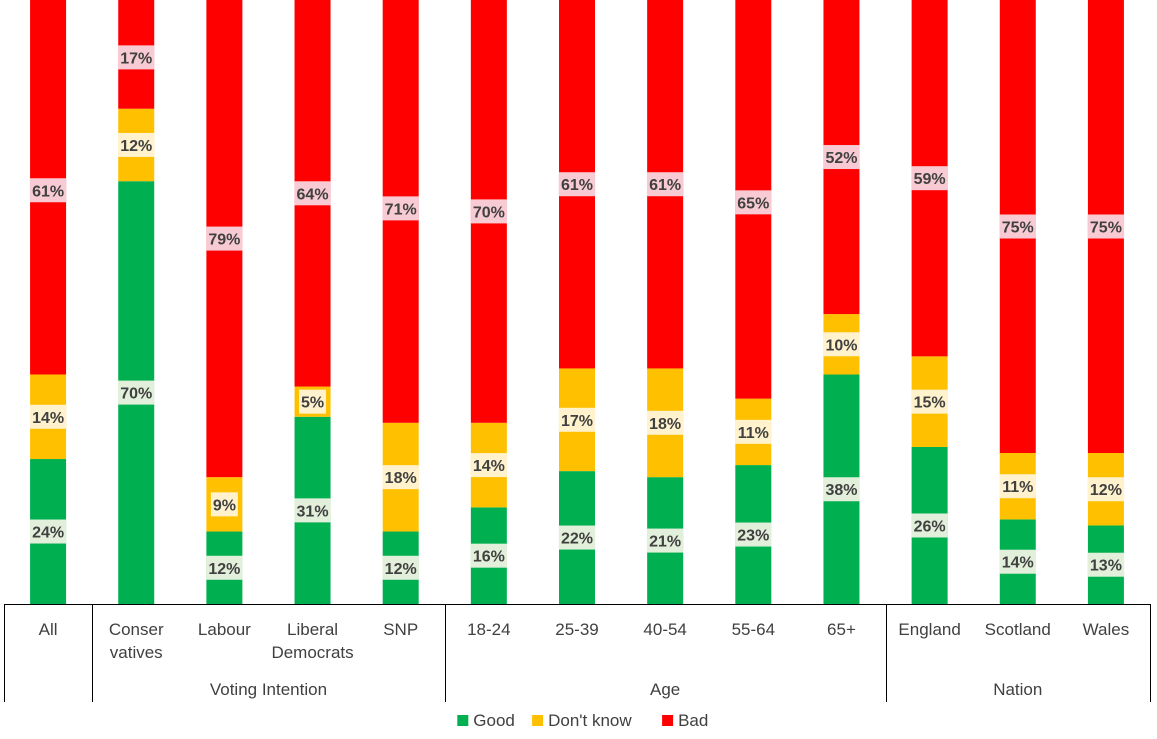 The height and width of the screenshot is (739, 1157). What do you see at coordinates (665, 542) in the screenshot?
I see `data-label-text: 21%` at bounding box center [665, 542].